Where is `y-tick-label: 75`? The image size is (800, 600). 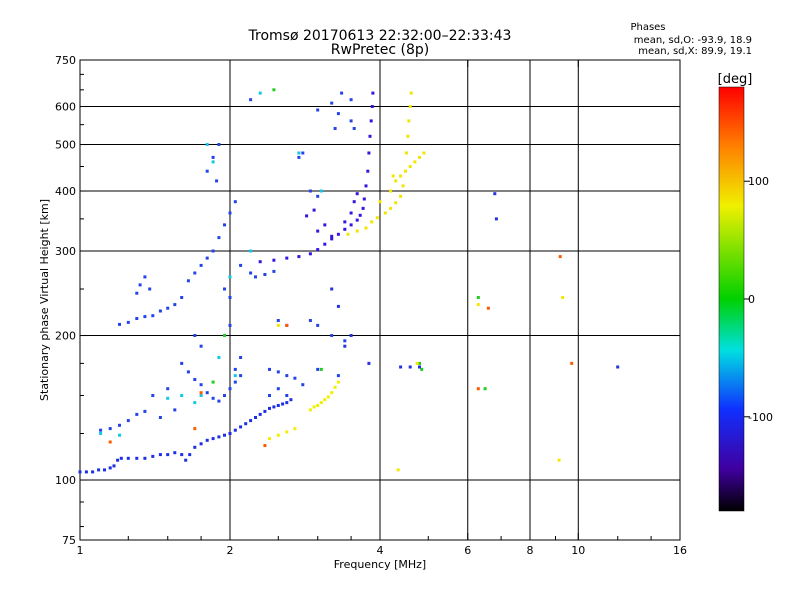
y-tick-label: 75 is located at coordinates (69, 540).